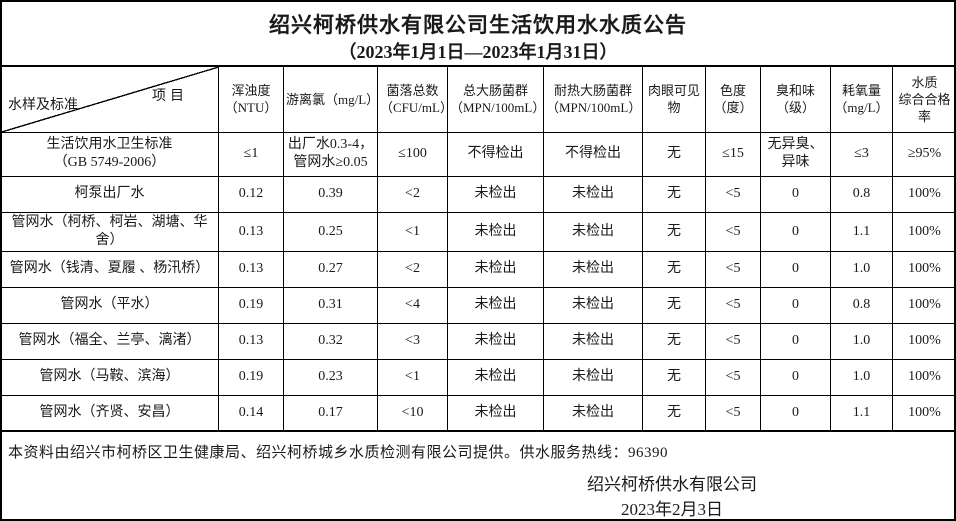 The image size is (956, 521). What do you see at coordinates (251, 413) in the screenshot?
I see `value-cell: 0.14` at bounding box center [251, 413].